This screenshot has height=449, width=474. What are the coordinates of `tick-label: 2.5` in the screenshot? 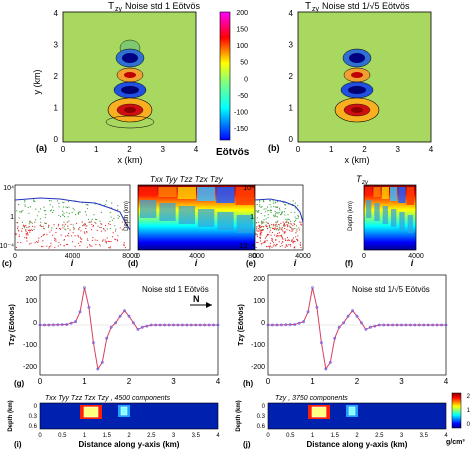 It's located at (151, 436).